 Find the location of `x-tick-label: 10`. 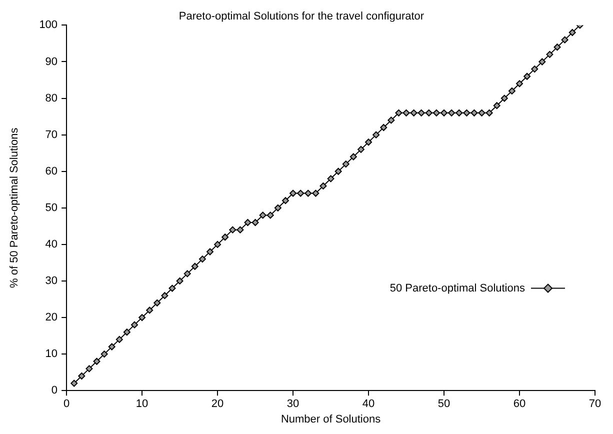

x-tick-label: 10 is located at coordinates (142, 404).